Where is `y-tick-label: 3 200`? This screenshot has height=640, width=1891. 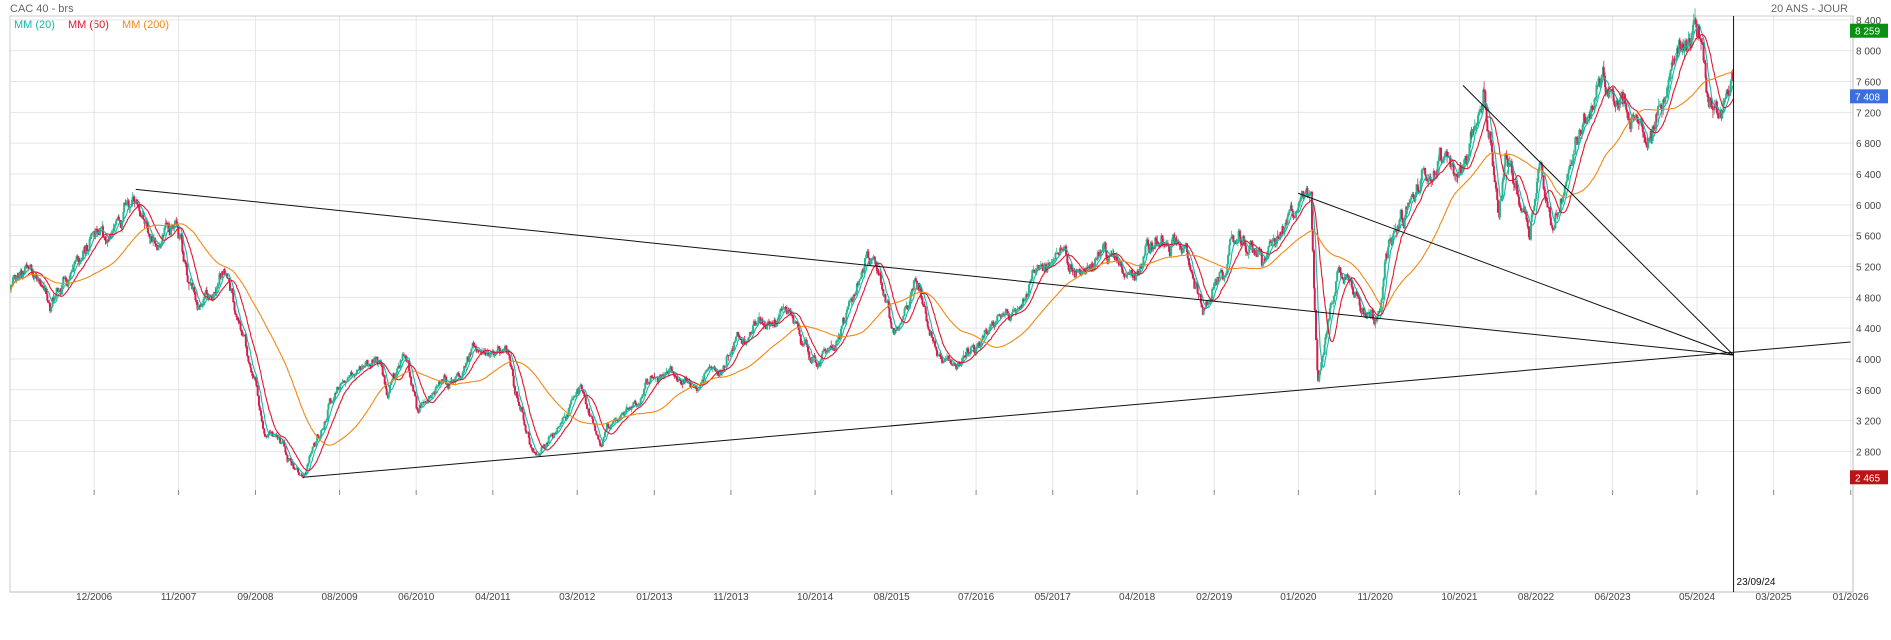
y-tick-label: 3 200 is located at coordinates (1868, 422).